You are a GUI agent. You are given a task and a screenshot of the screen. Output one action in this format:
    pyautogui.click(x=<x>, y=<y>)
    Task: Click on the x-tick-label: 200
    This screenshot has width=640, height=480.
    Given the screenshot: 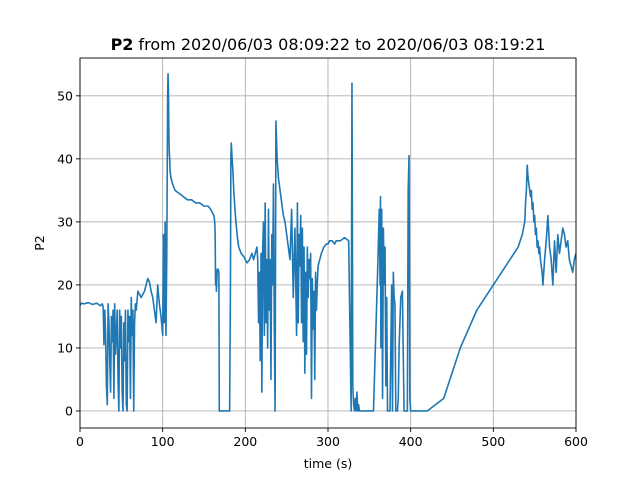 What is the action you would take?
    pyautogui.click(x=245, y=441)
    